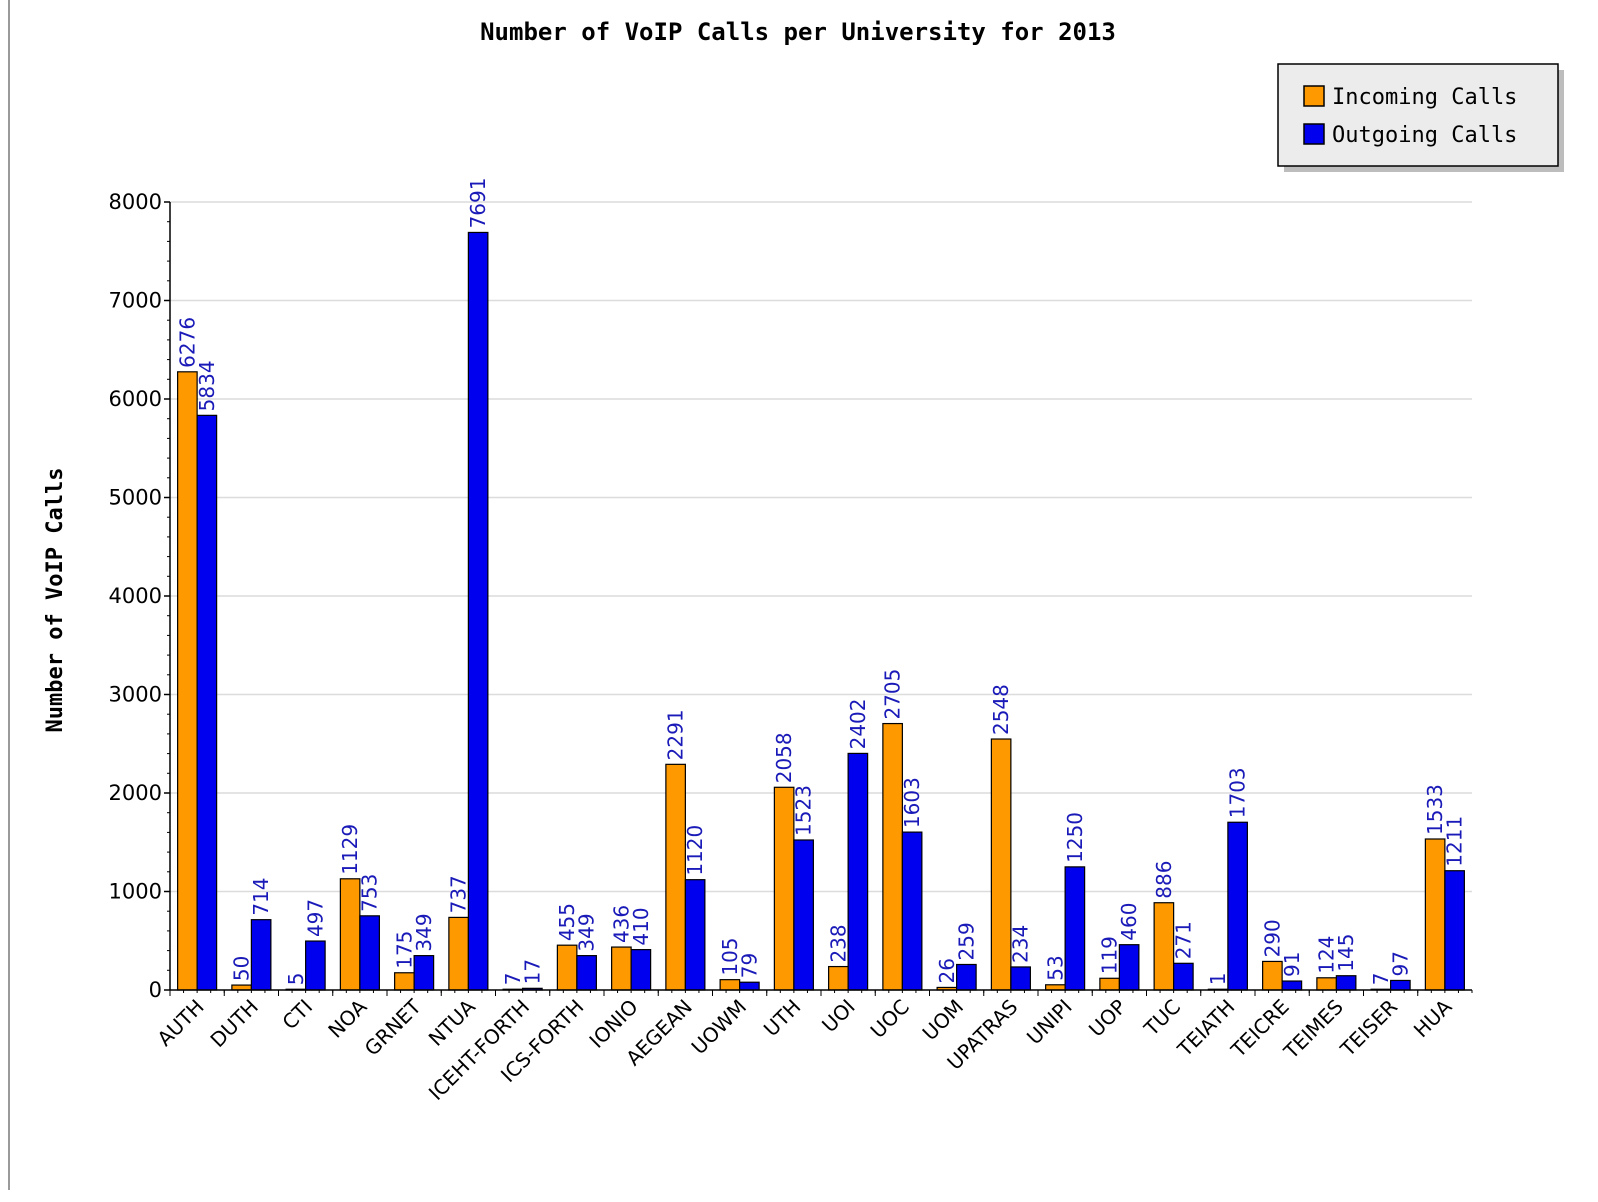 The height and width of the screenshot is (1202, 1598). I want to click on category-label: HUA, so click(1433, 1018).